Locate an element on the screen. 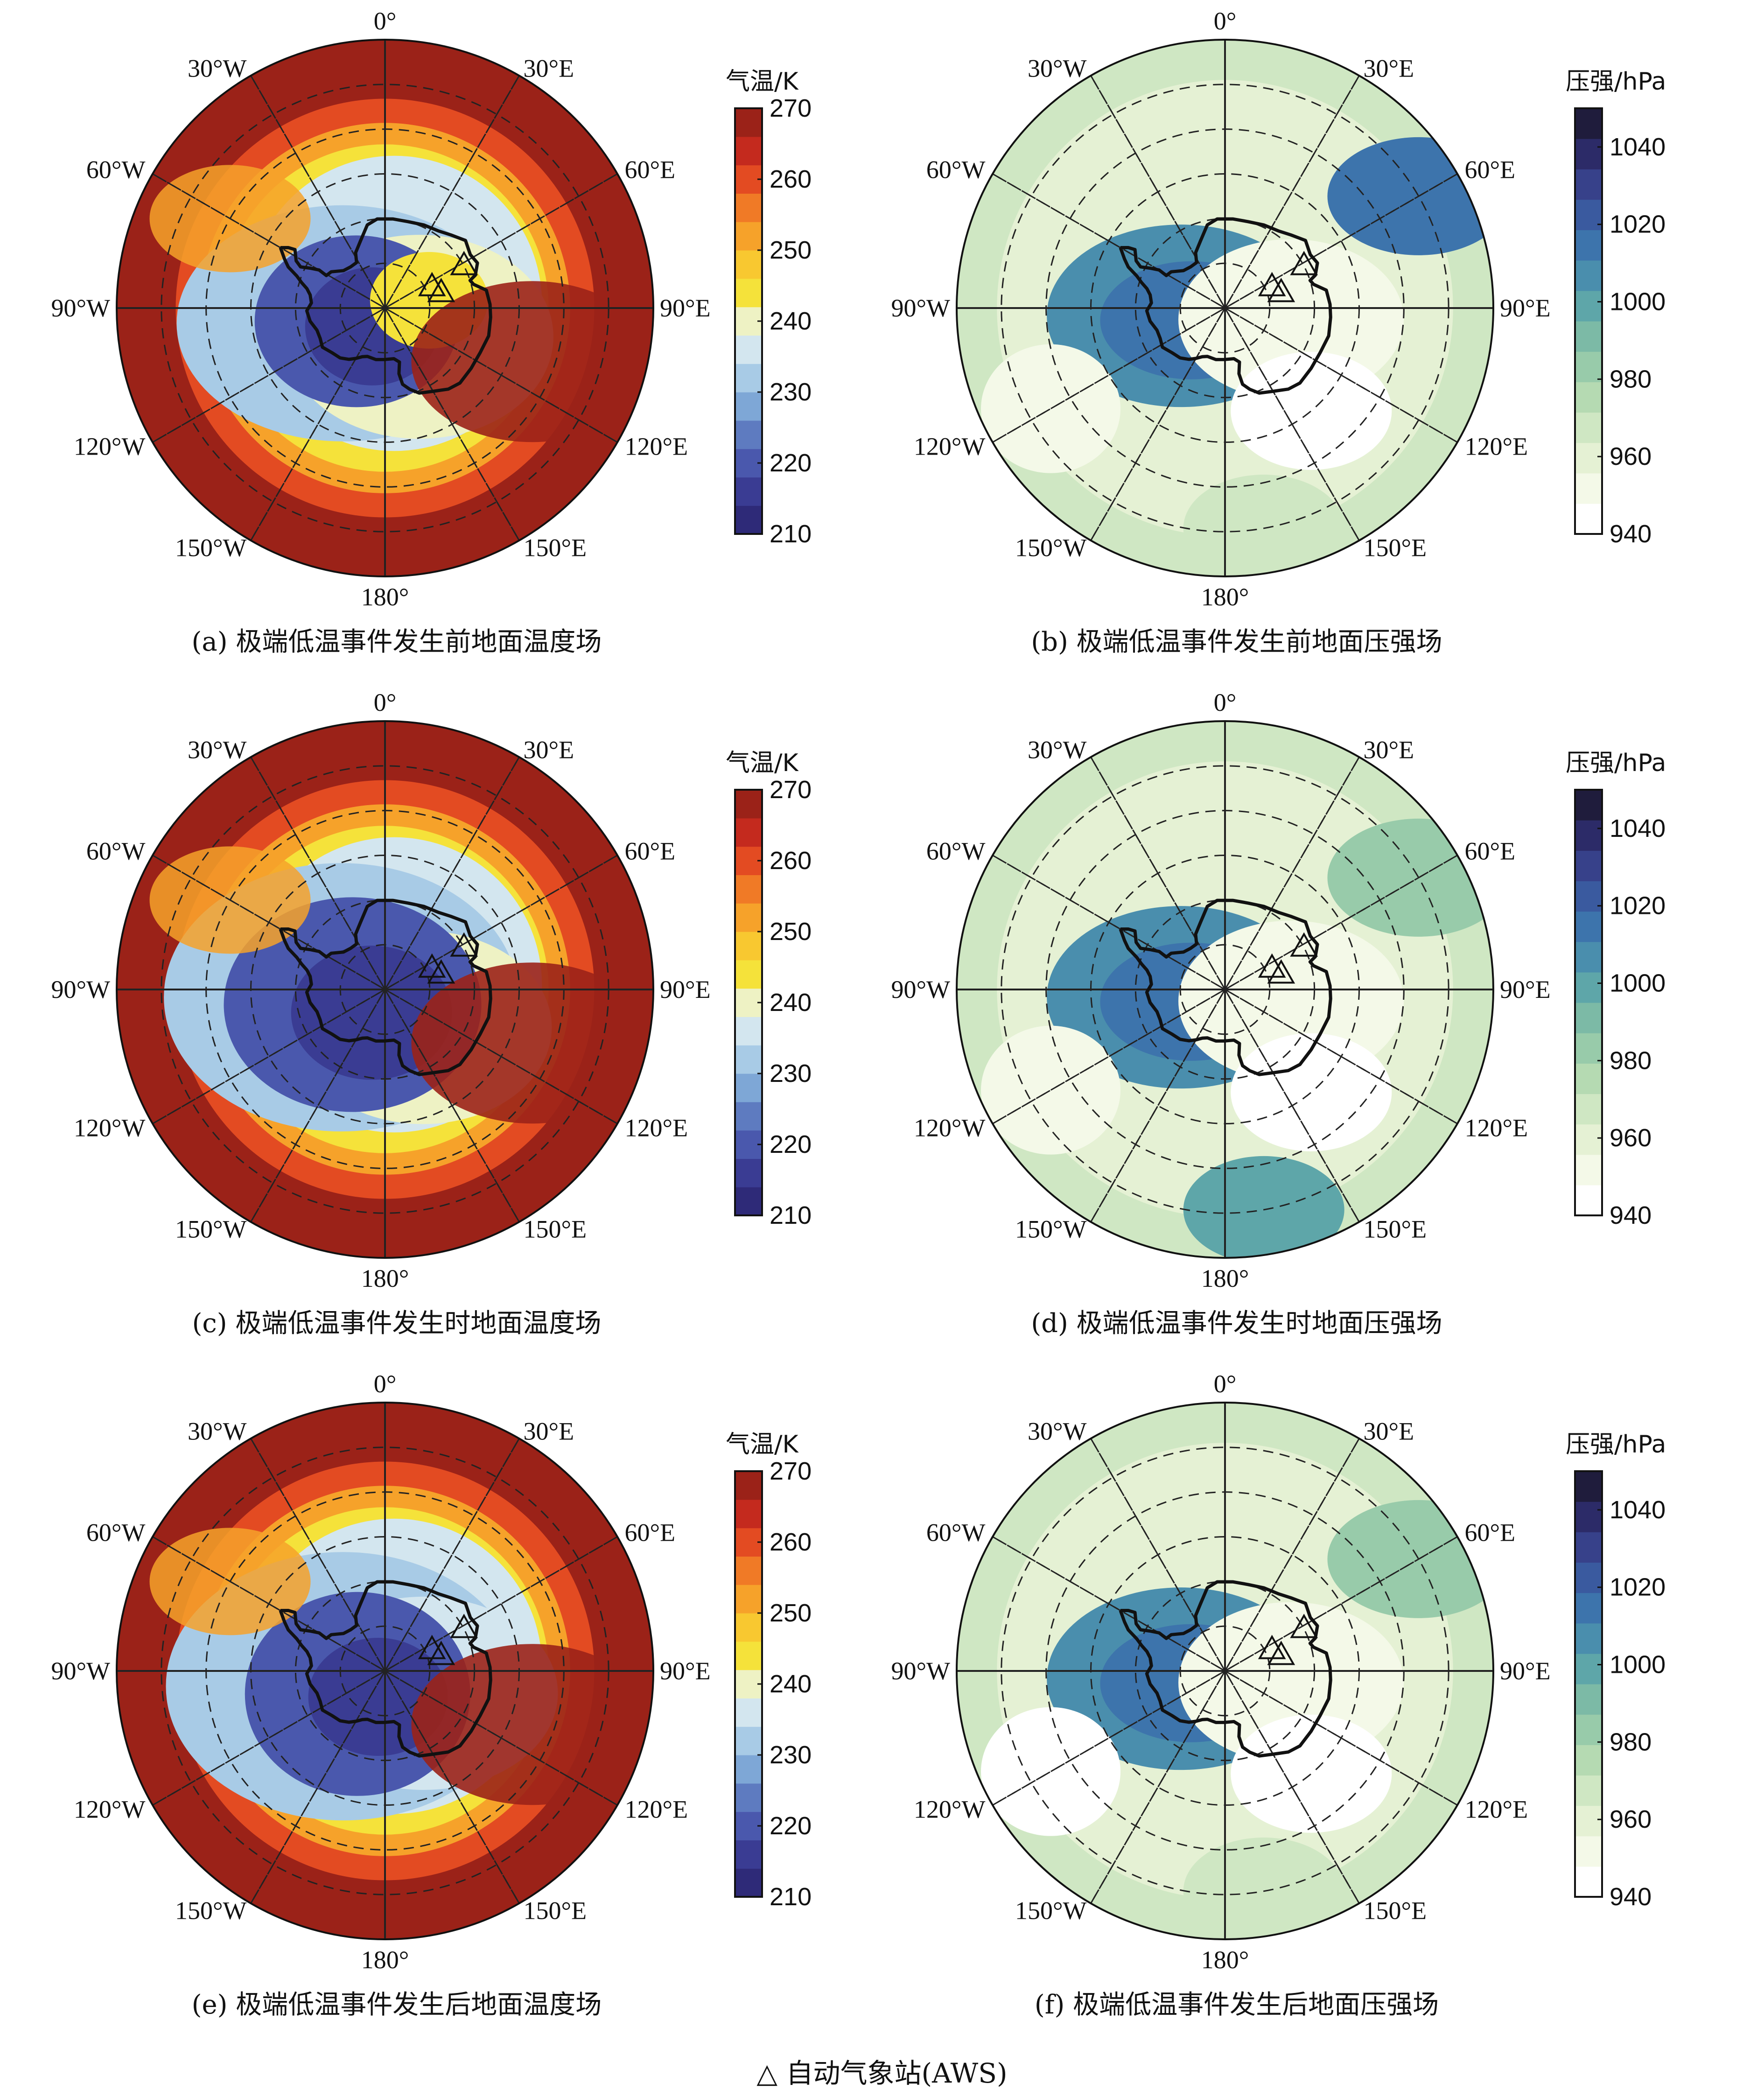 The image size is (1764, 2091). colorbar-tick-label: 240 is located at coordinates (791, 1684).